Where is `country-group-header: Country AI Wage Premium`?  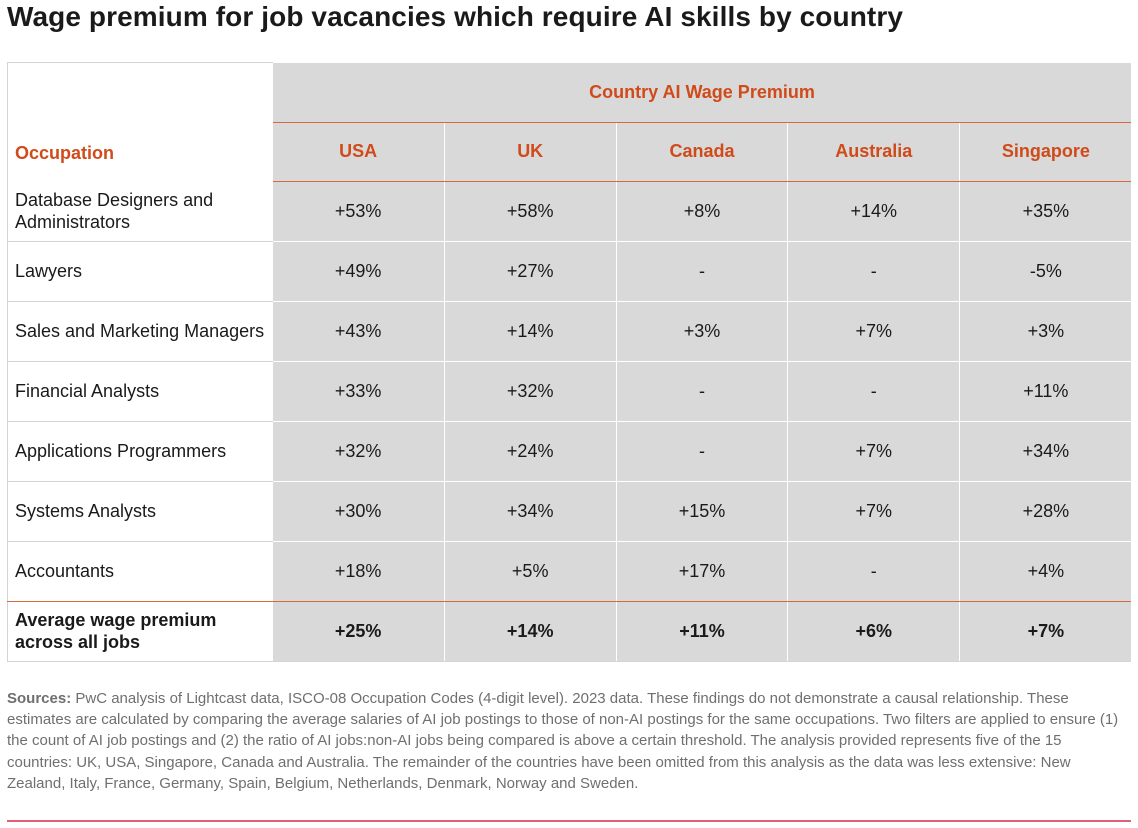
country-group-header: Country AI Wage Premium is located at coordinates (702, 92).